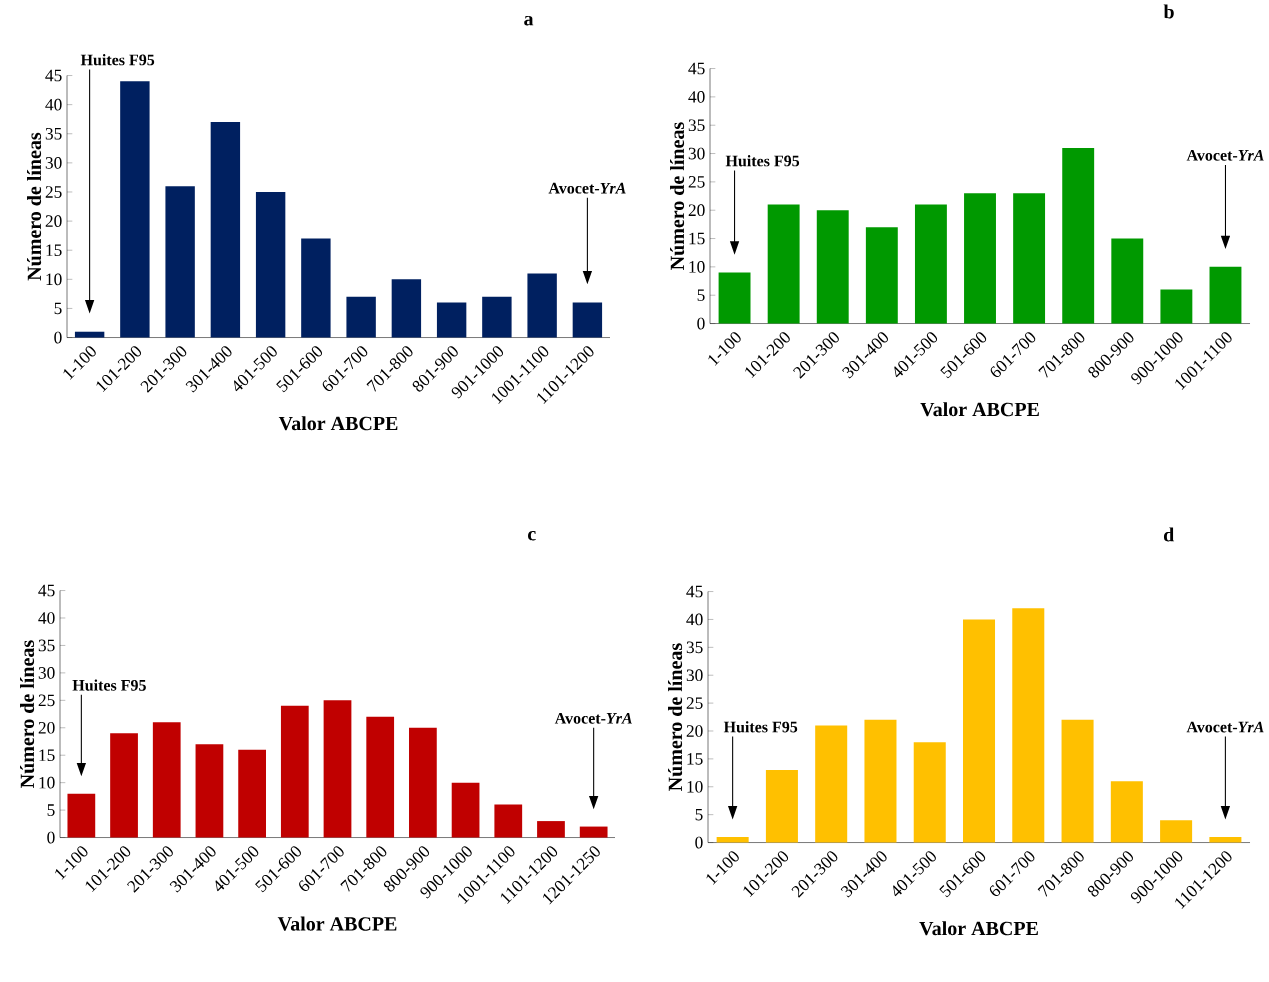 This screenshot has height=982, width=1269. I want to click on chart-title: c, so click(532, 536).